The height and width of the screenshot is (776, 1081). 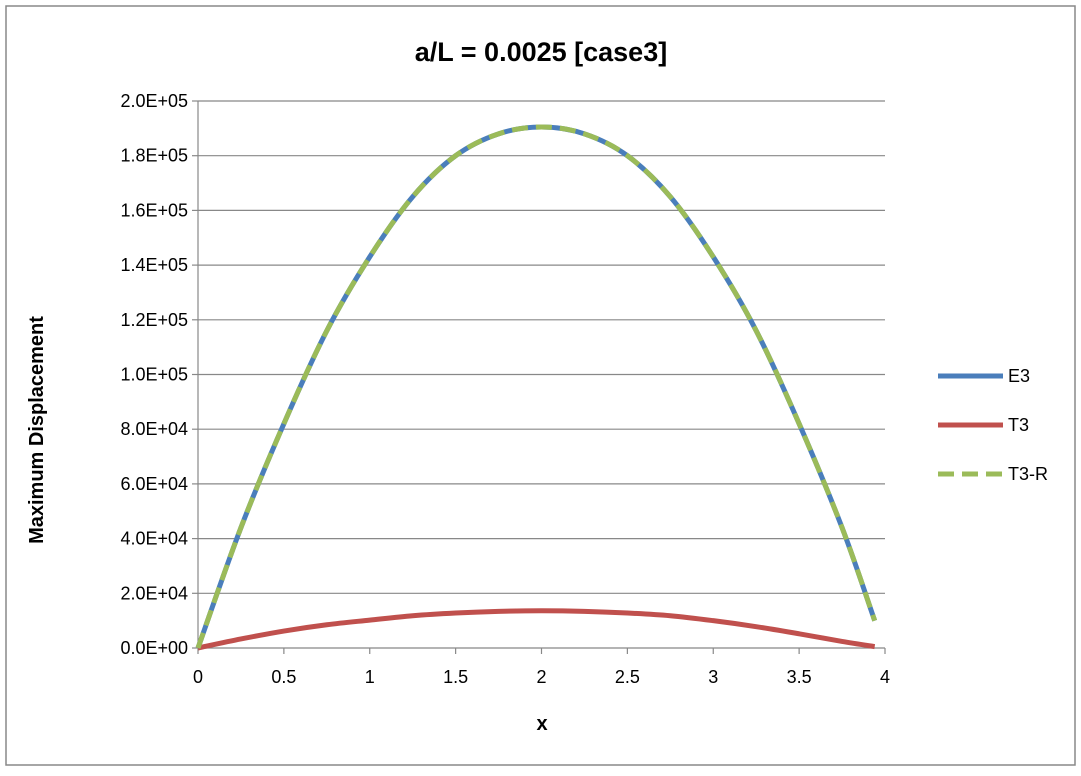 What do you see at coordinates (984, 376) in the screenshot?
I see `legend-item-e3: E3` at bounding box center [984, 376].